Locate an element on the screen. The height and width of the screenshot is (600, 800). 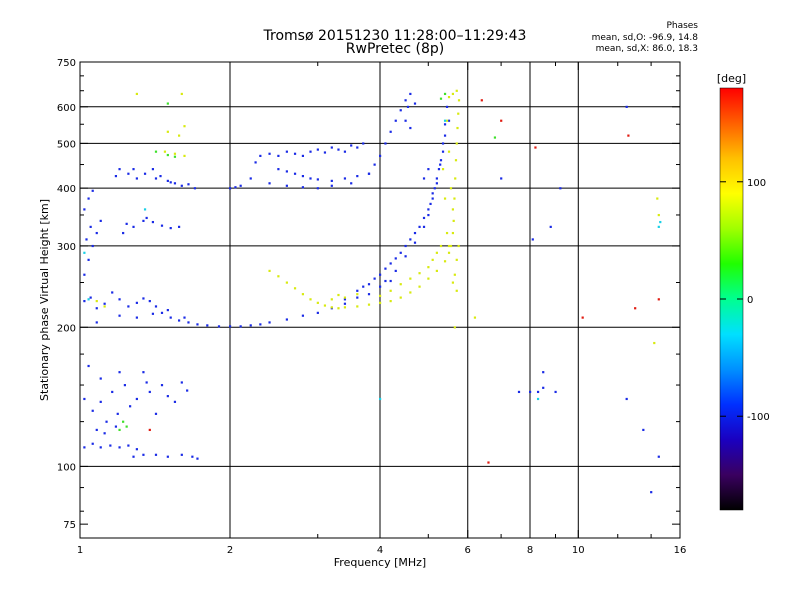
x-tick-label: 10 is located at coordinates (578, 550).